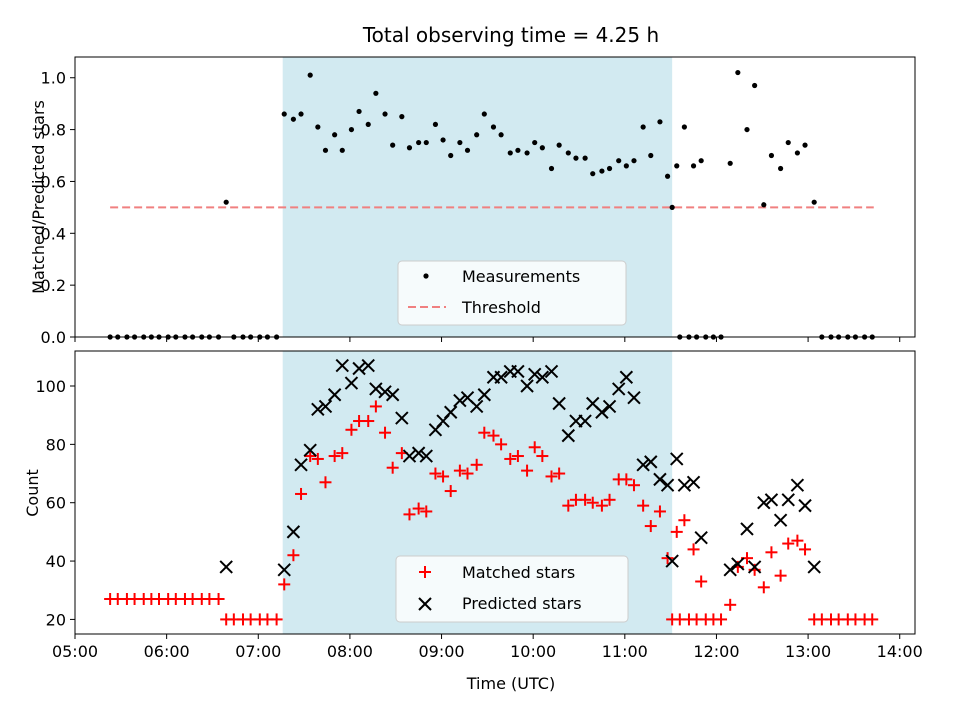 This screenshot has height=720, width=960. Describe the element at coordinates (512, 589) in the screenshot. I see `bottom-legend-box` at that location.